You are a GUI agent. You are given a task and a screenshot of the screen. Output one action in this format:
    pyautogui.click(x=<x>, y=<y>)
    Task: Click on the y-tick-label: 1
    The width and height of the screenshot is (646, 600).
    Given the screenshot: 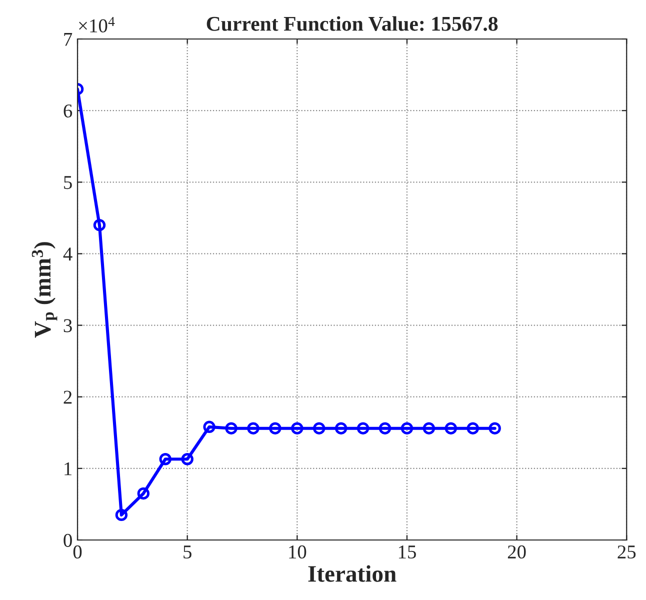 What is the action you would take?
    pyautogui.click(x=68, y=469)
    